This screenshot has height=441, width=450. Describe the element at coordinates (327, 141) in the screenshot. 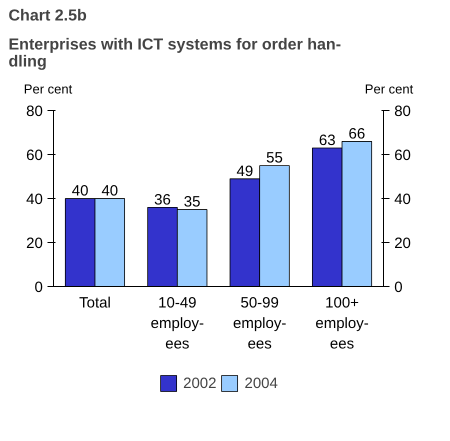

I see `data-label: 63` at that location.